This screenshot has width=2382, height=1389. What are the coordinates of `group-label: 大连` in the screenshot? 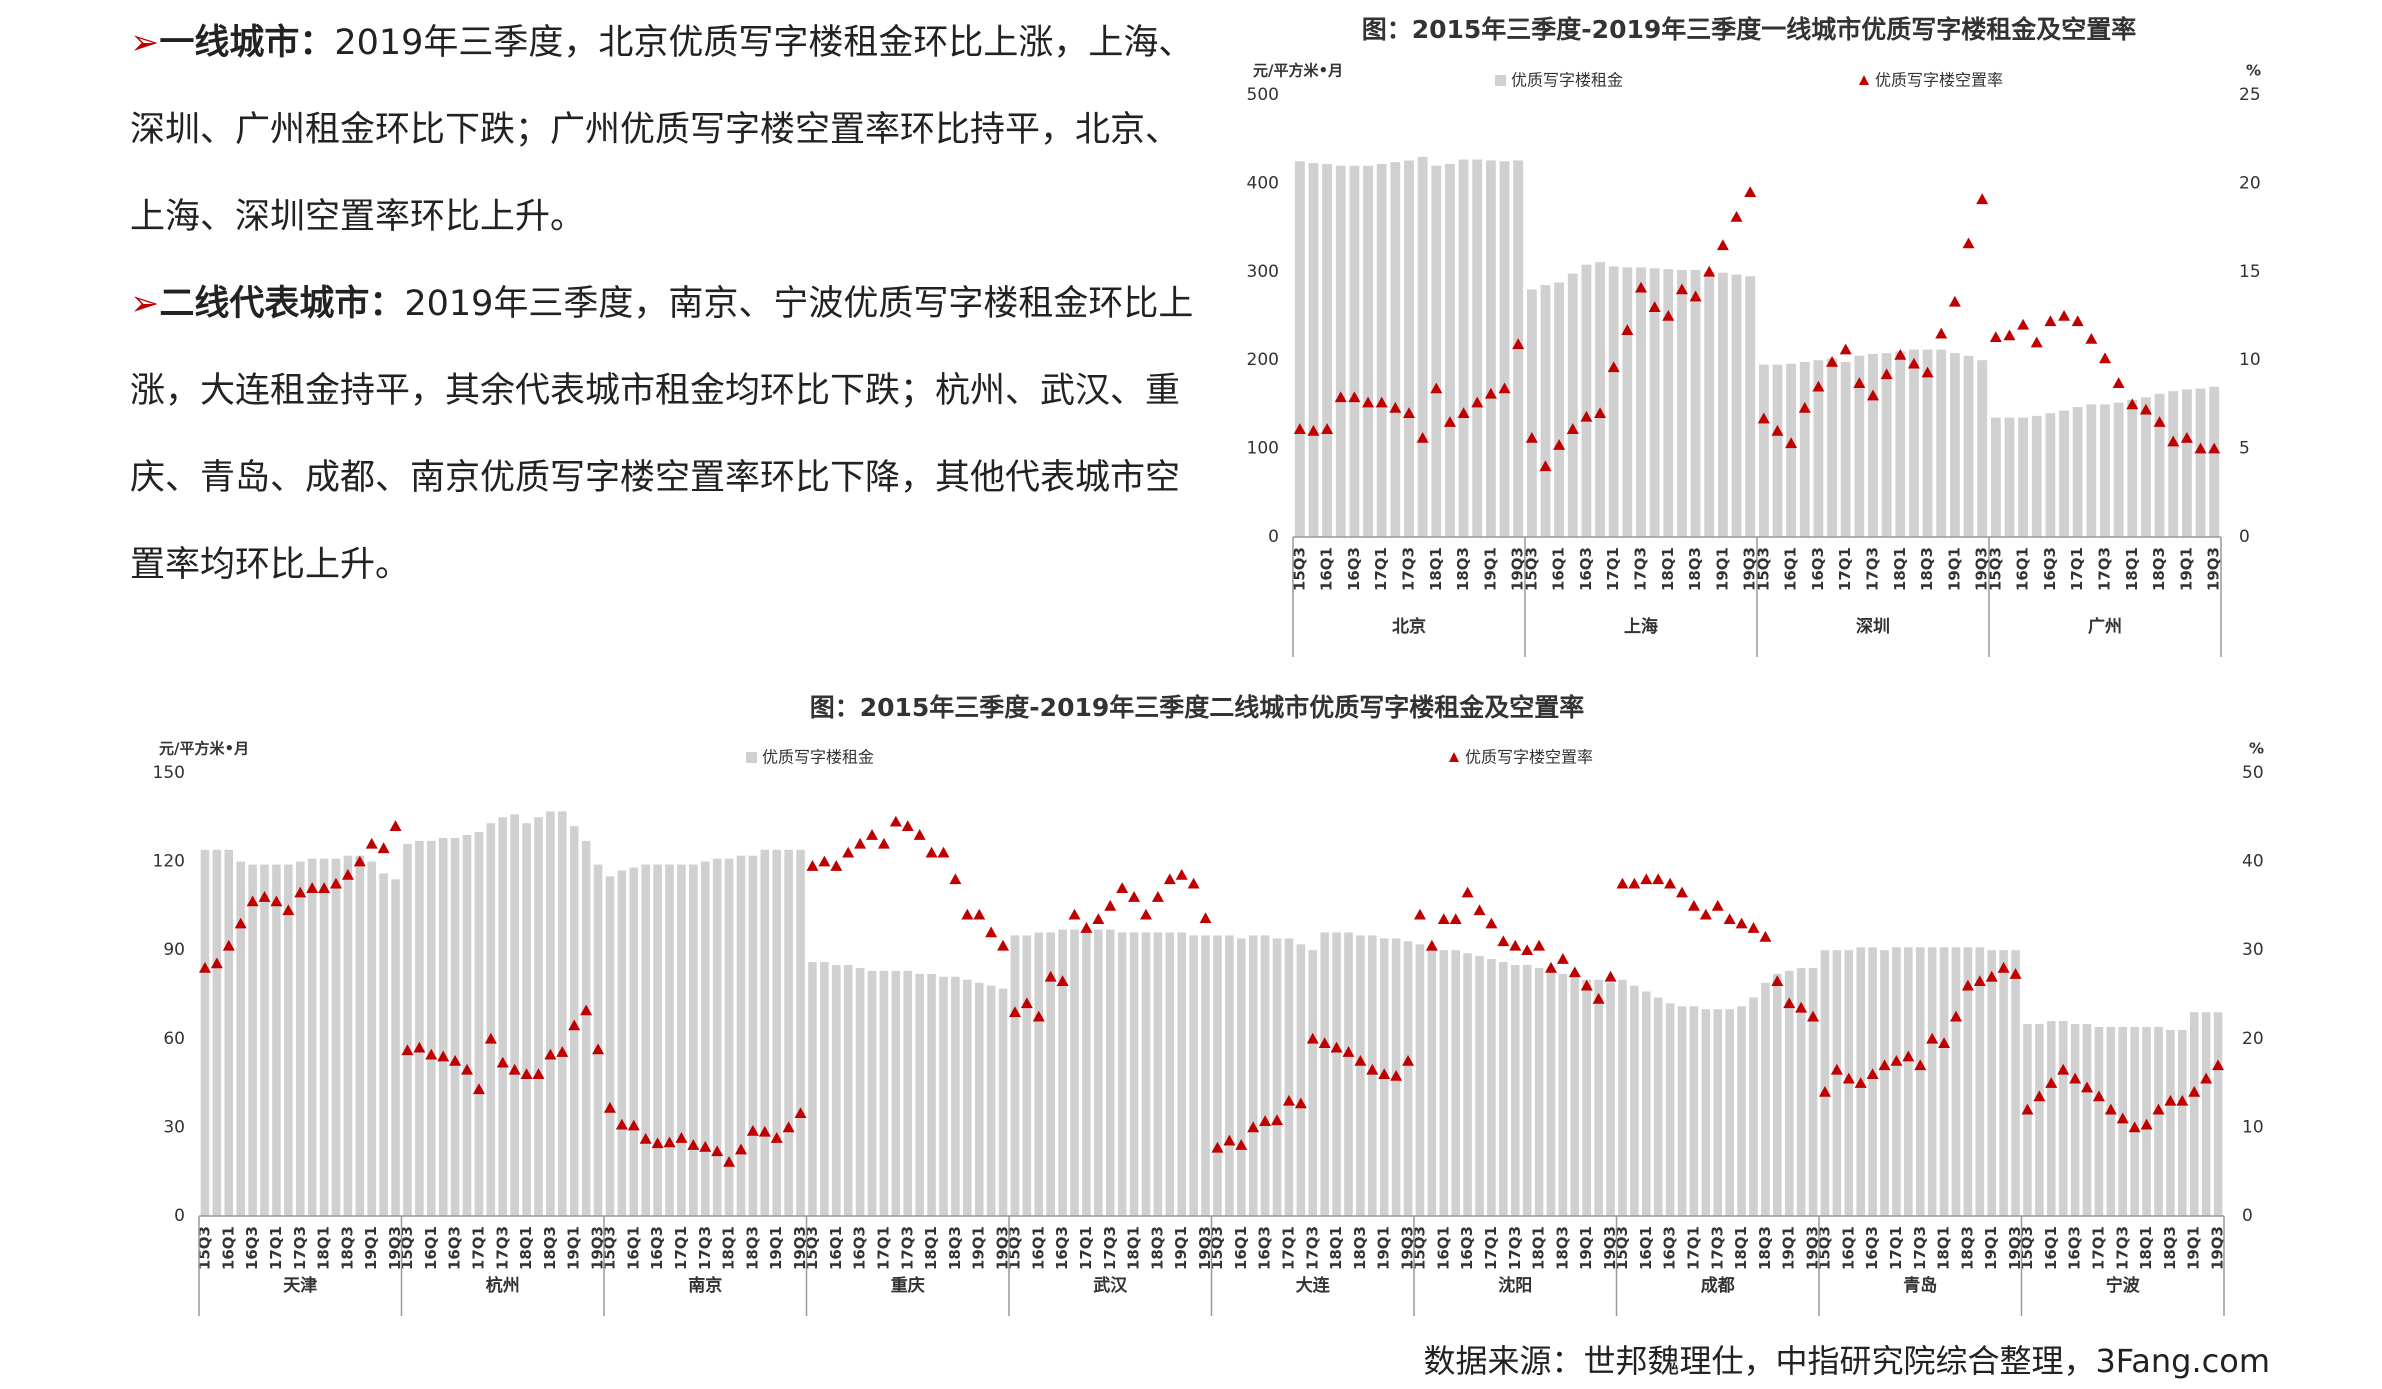 It's located at (1313, 1285).